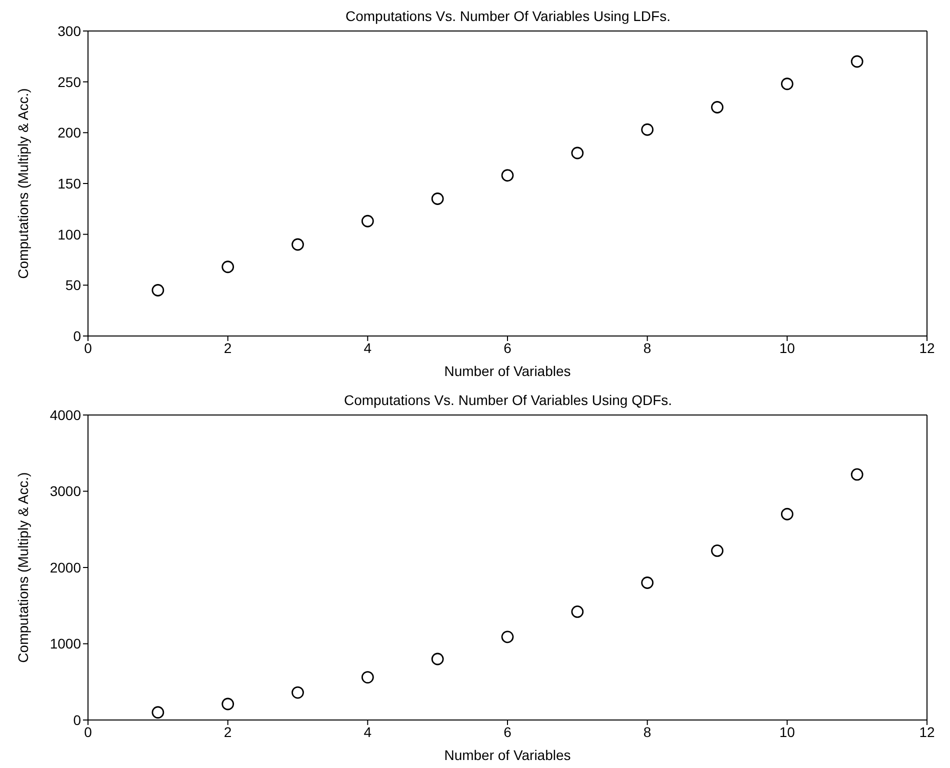  Describe the element at coordinates (70, 183) in the screenshot. I see `y-tick-label: 150` at that location.